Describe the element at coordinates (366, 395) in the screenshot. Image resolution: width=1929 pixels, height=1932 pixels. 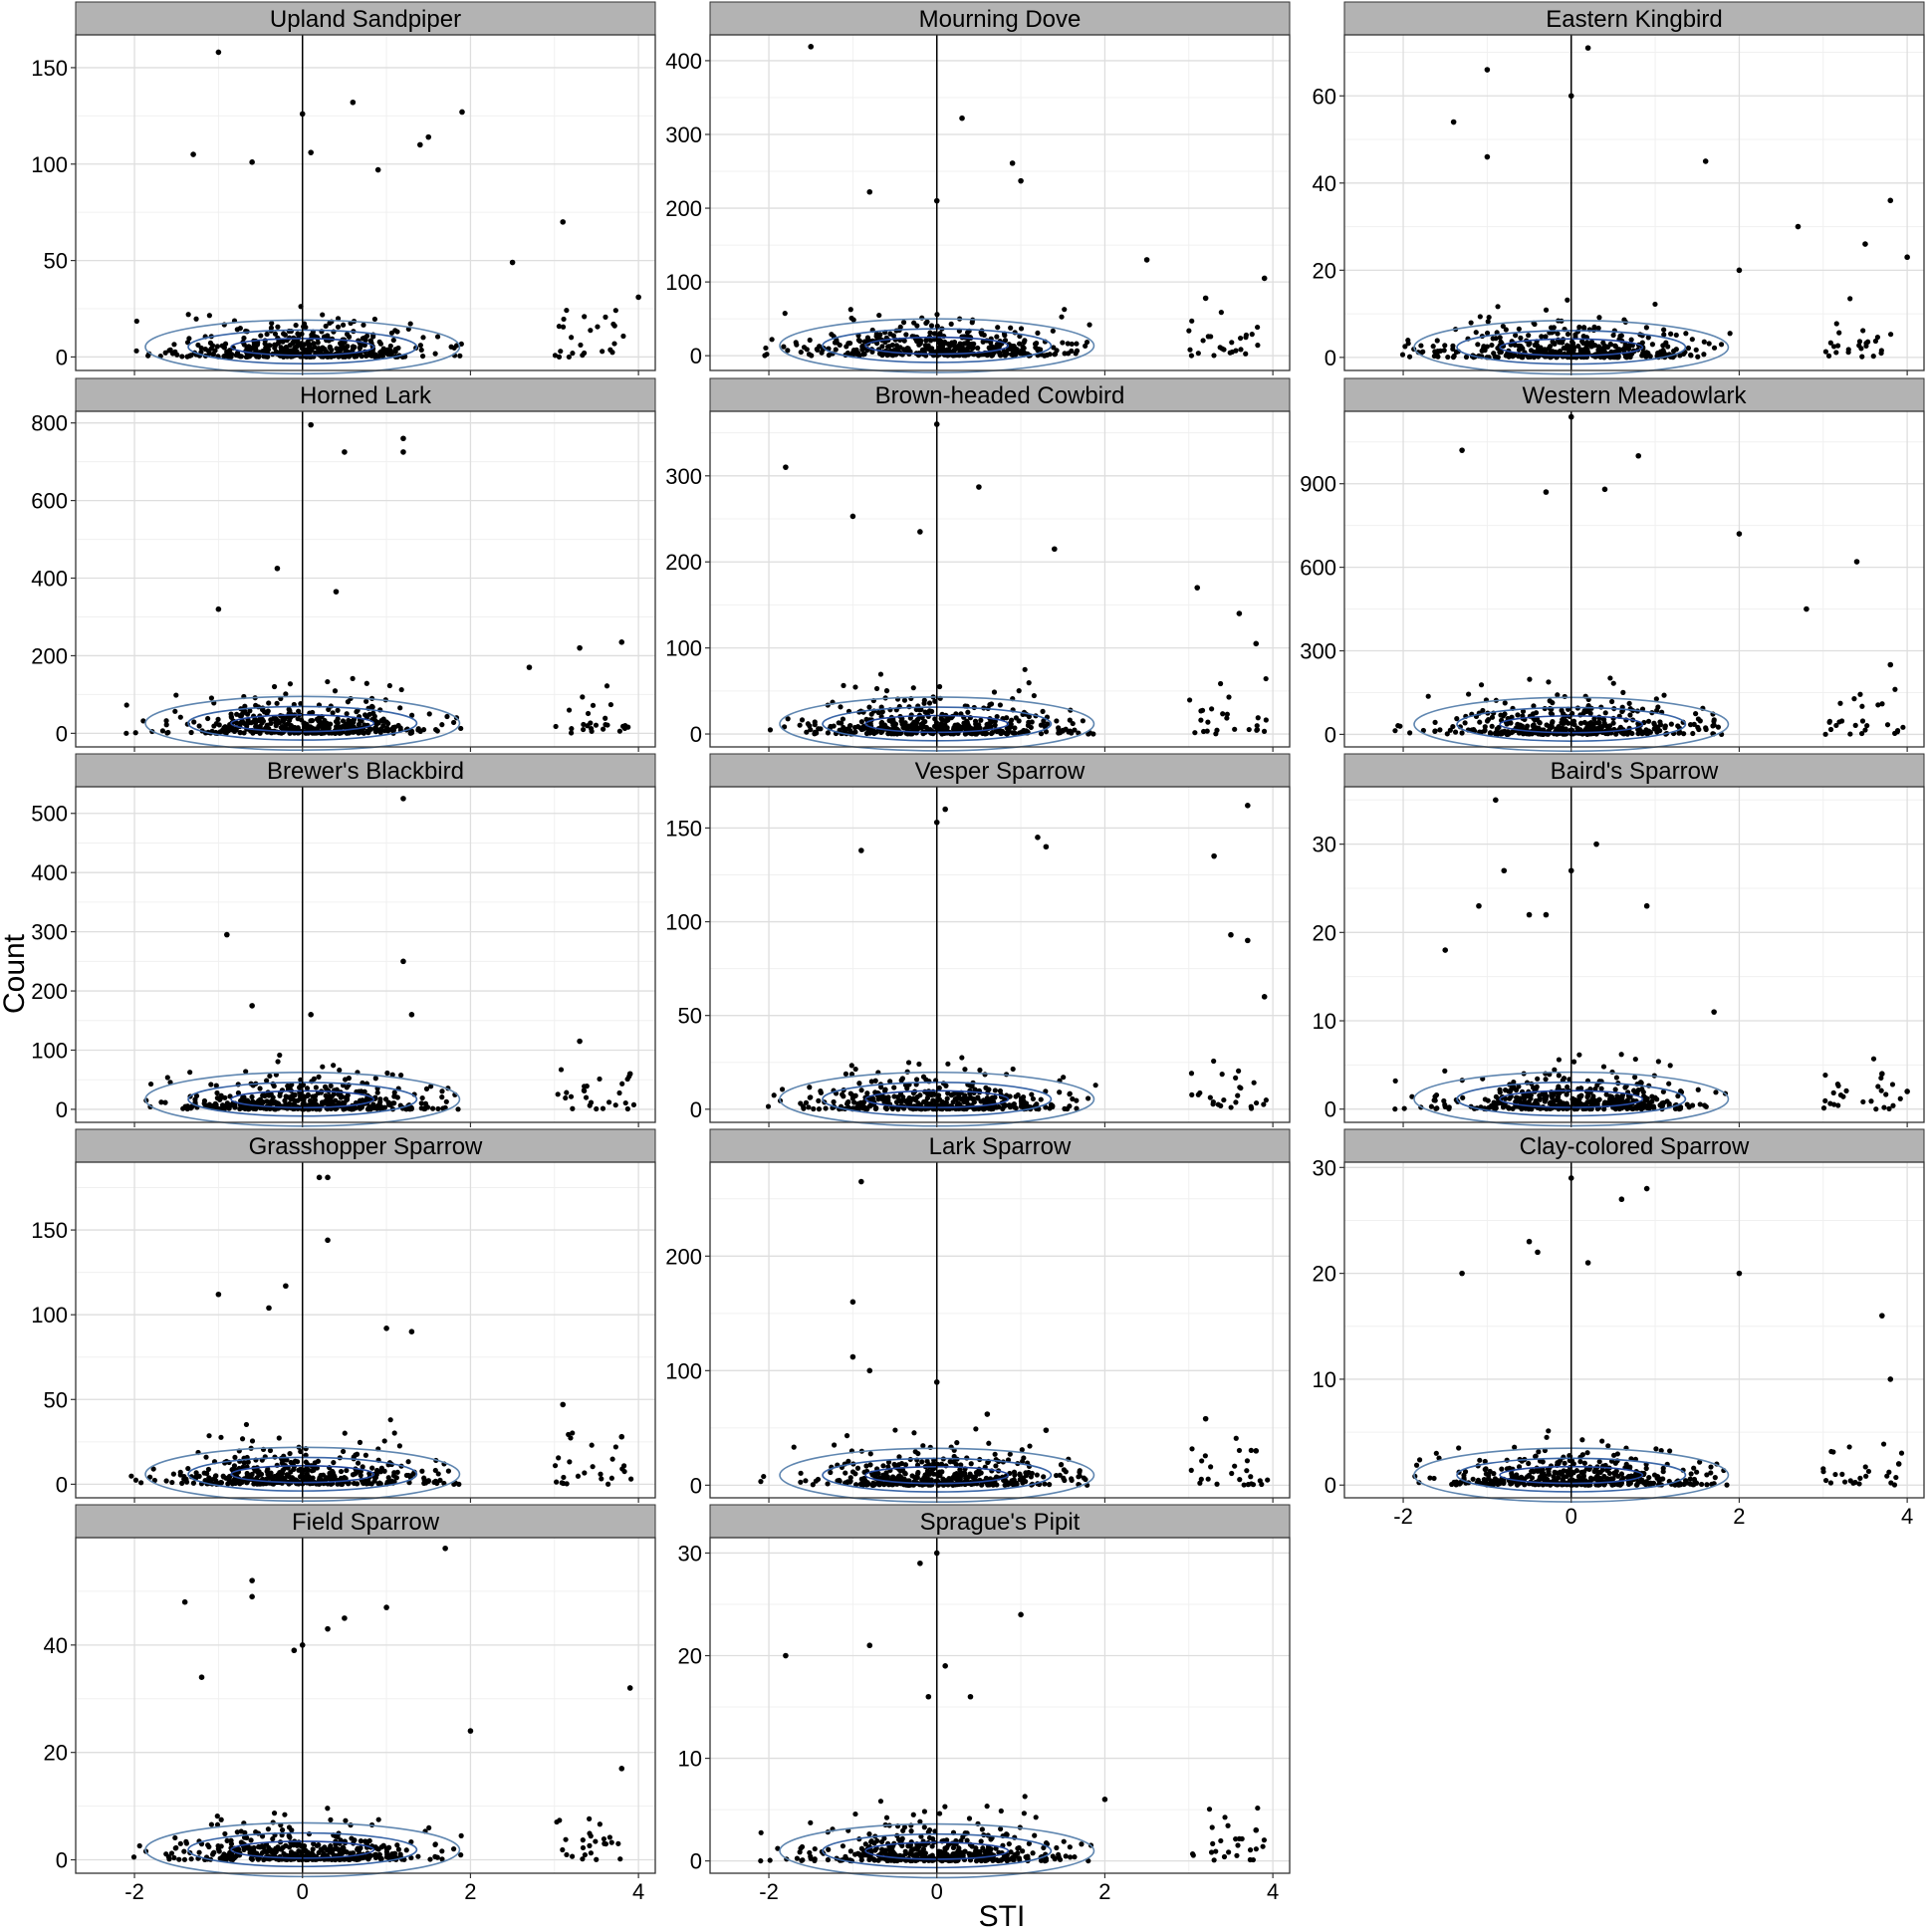
I see `panel-title: Horned Lark` at that location.